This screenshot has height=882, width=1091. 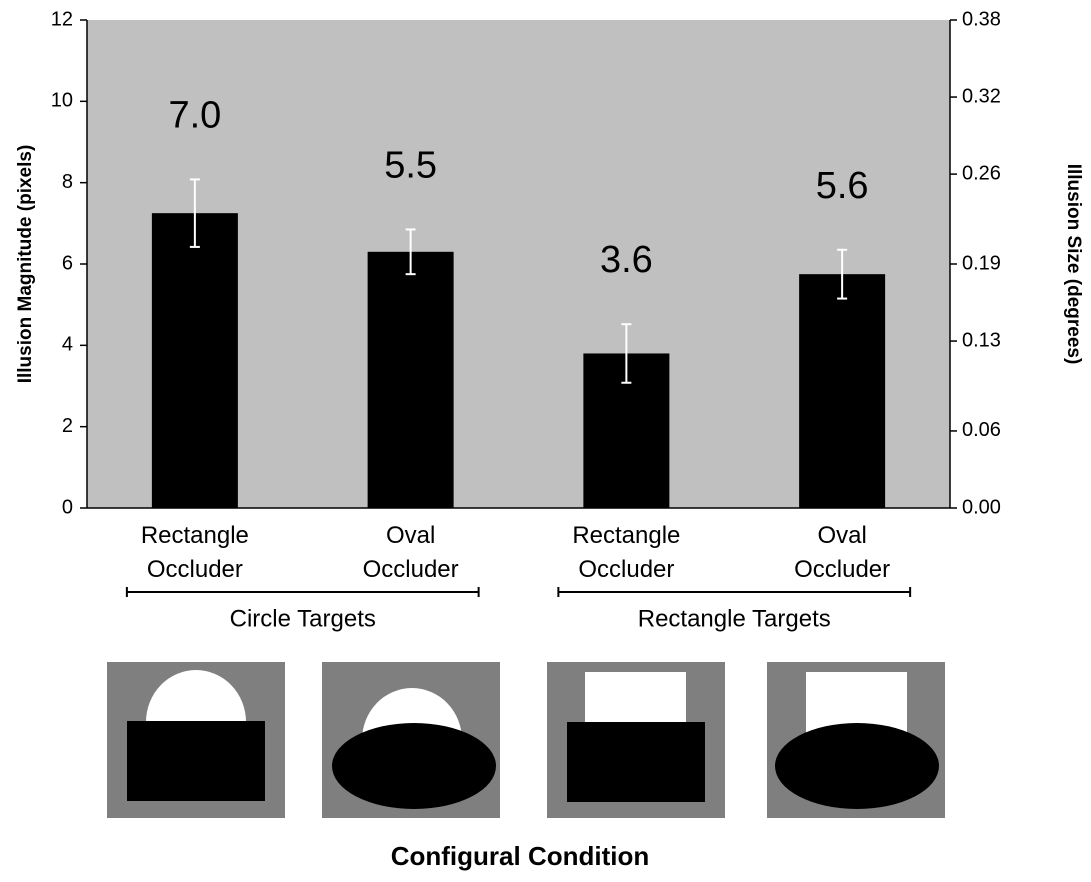 I want to click on y-tick-label: 4, so click(x=67, y=345).